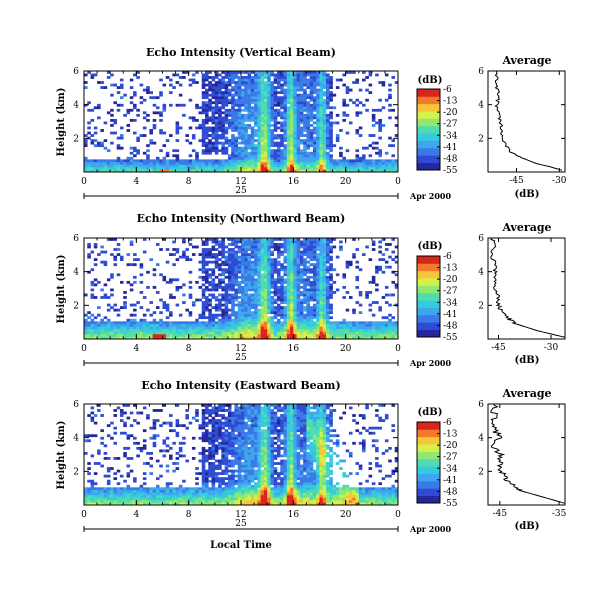 This screenshot has width=613, height=598. What do you see at coordinates (428, 107) in the screenshot?
I see `colorbar-swatch` at bounding box center [428, 107].